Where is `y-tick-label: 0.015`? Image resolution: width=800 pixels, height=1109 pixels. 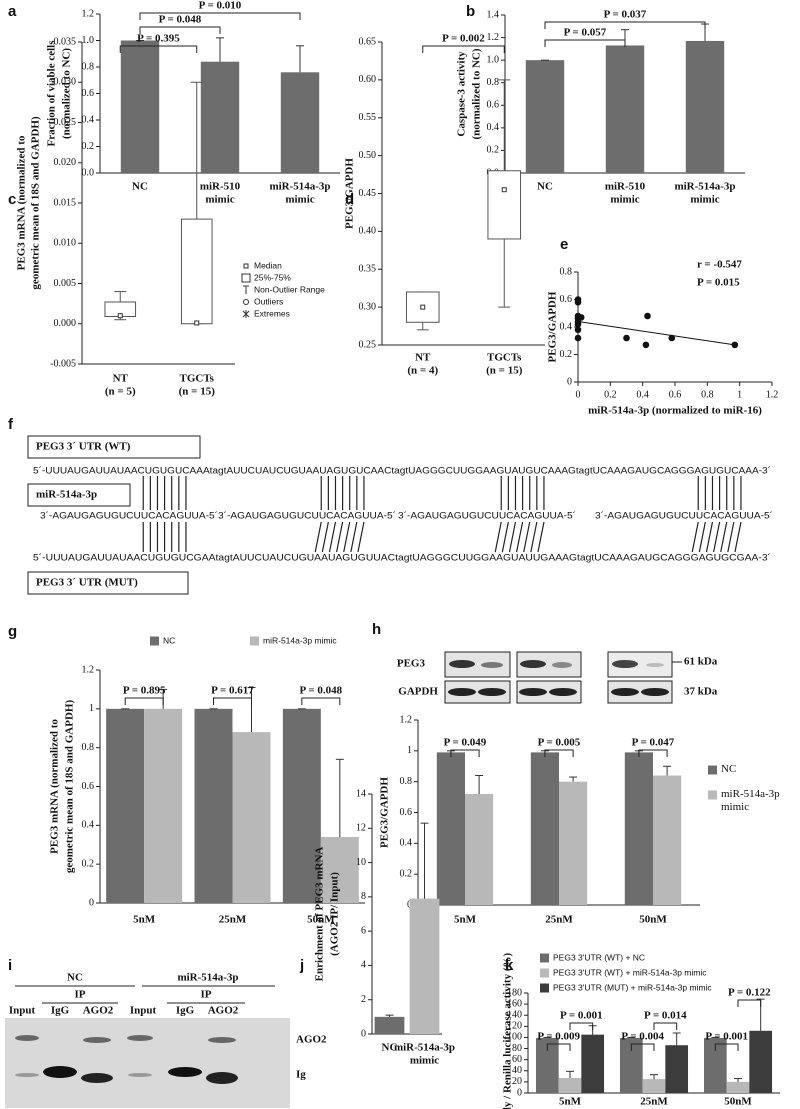
y-tick-label: 0.015 is located at coordinates (65, 202).